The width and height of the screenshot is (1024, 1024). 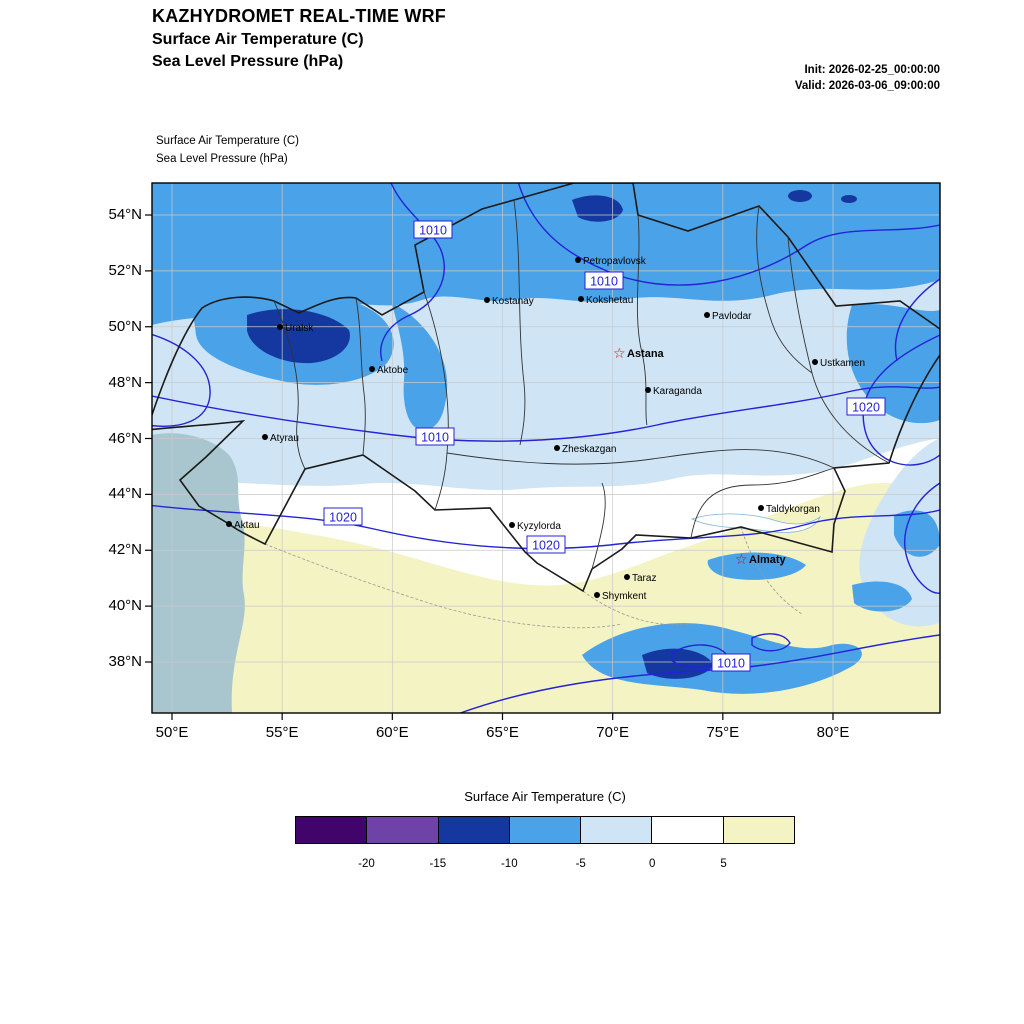 What do you see at coordinates (640, 578) in the screenshot?
I see `city-marker-taraz: Taraz` at bounding box center [640, 578].